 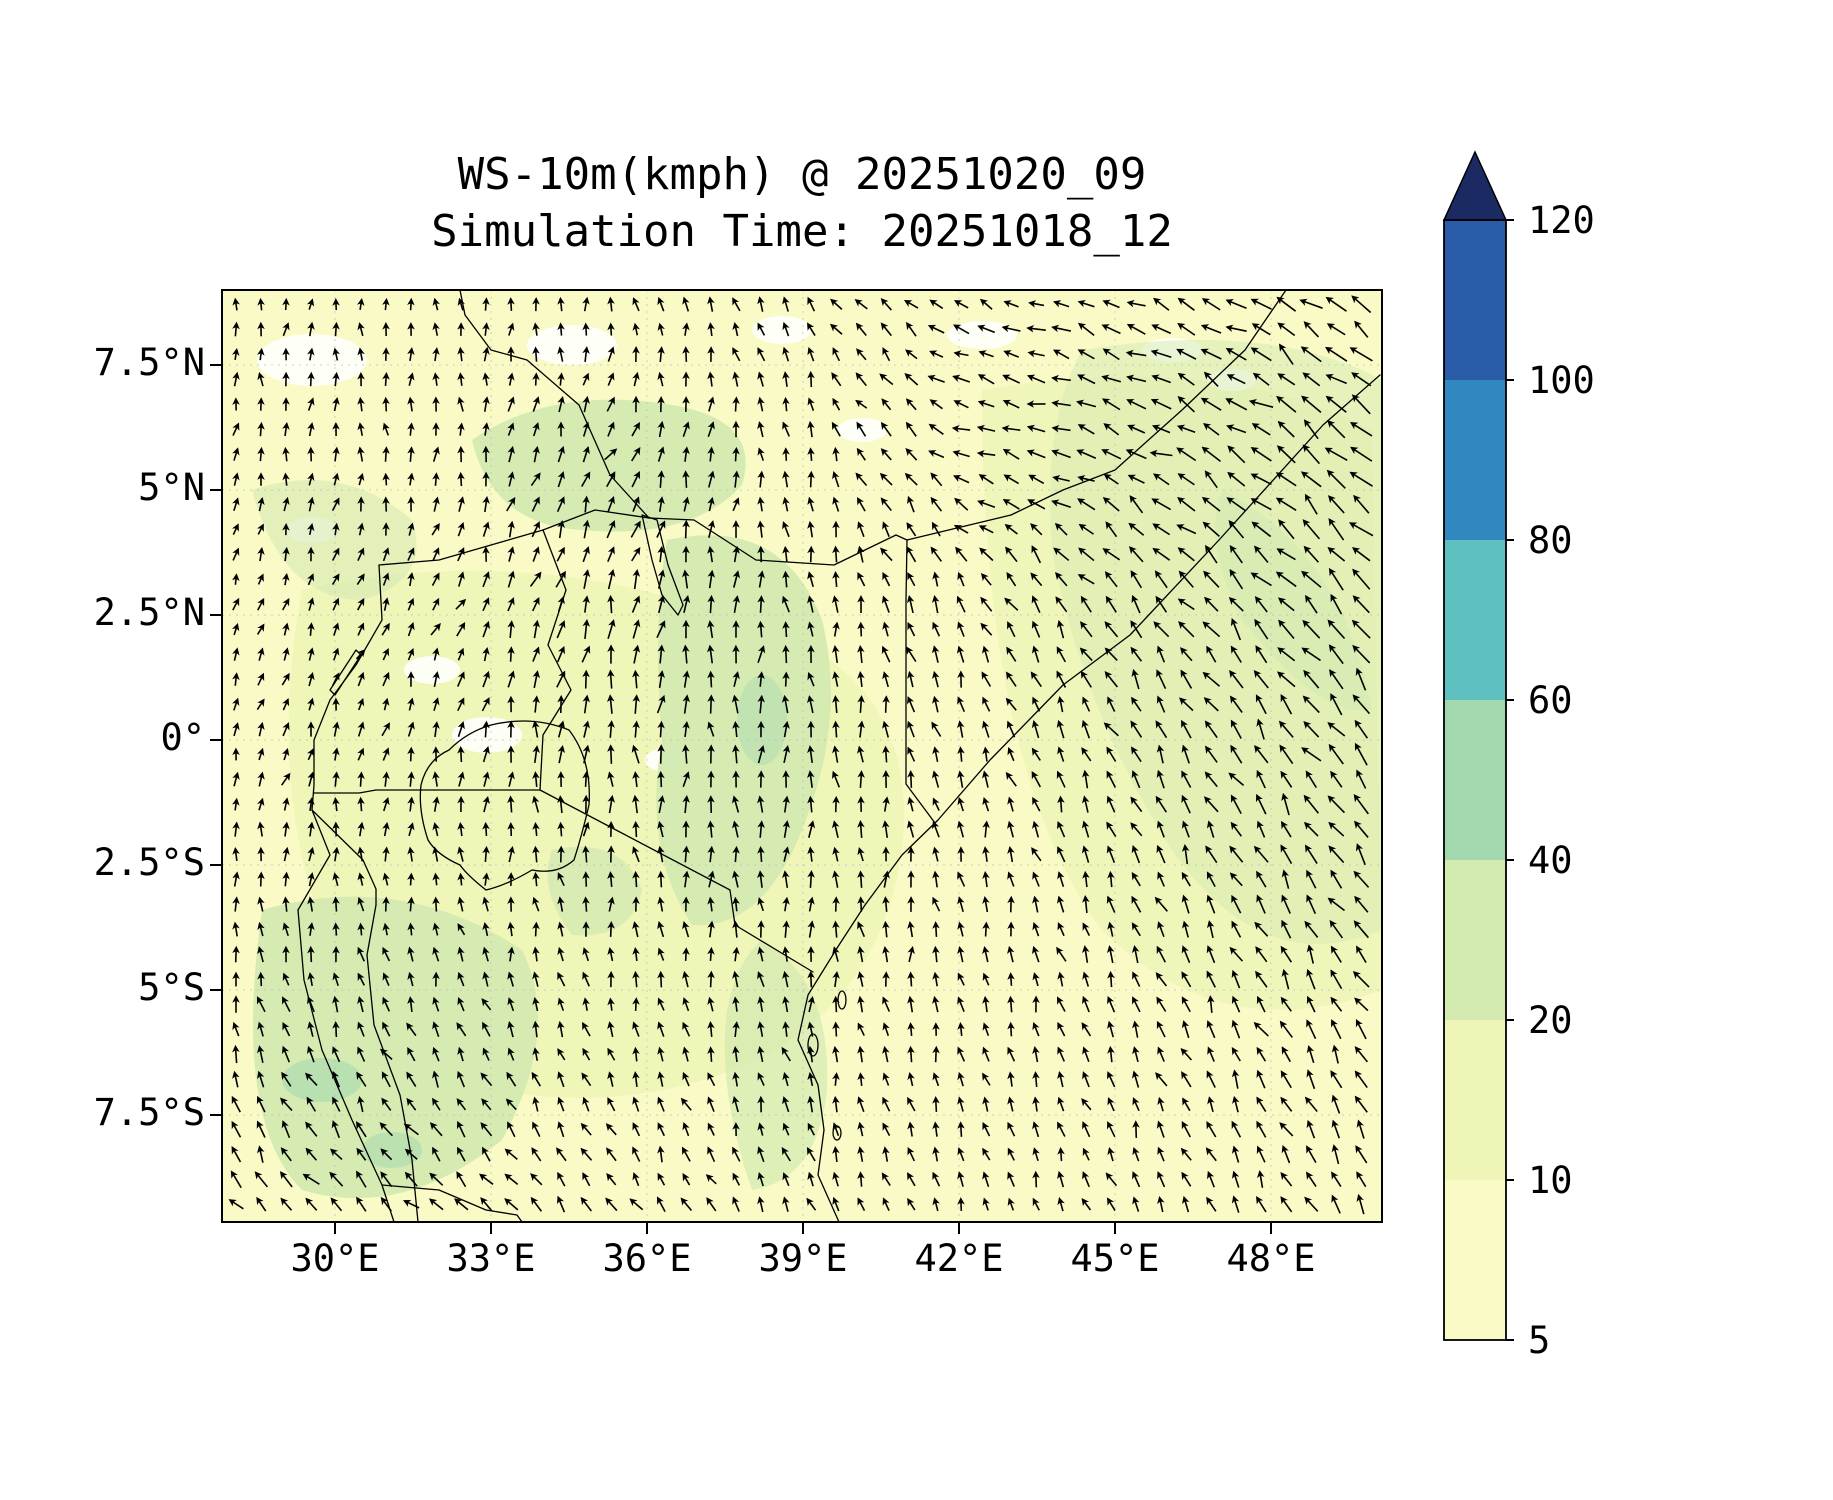 I want to click on colorbar-segment, so click(x=1475, y=620).